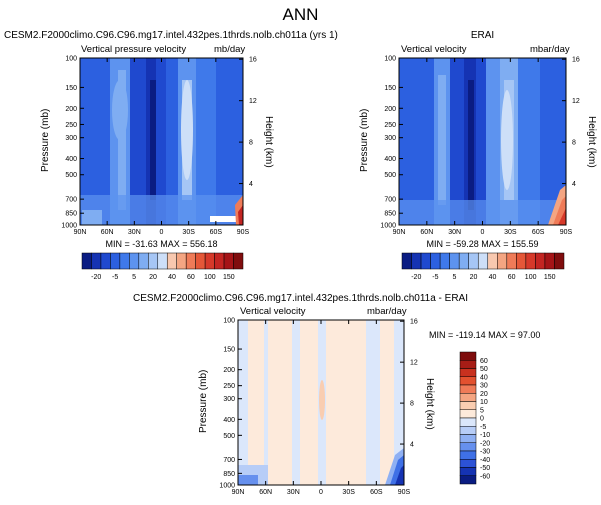 The height and width of the screenshot is (505, 601). Describe the element at coordinates (510, 232) in the screenshot. I see `xtick-label-erai: 30S` at that location.